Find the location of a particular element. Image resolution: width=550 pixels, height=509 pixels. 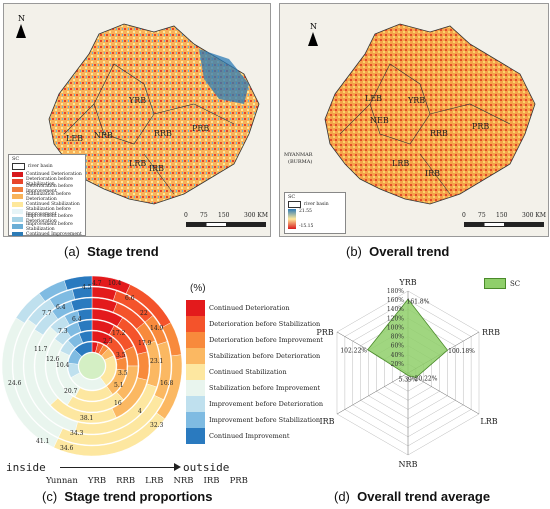

stage-legend-item: Improvement before Deterioration is located at coordinates (47, 219).